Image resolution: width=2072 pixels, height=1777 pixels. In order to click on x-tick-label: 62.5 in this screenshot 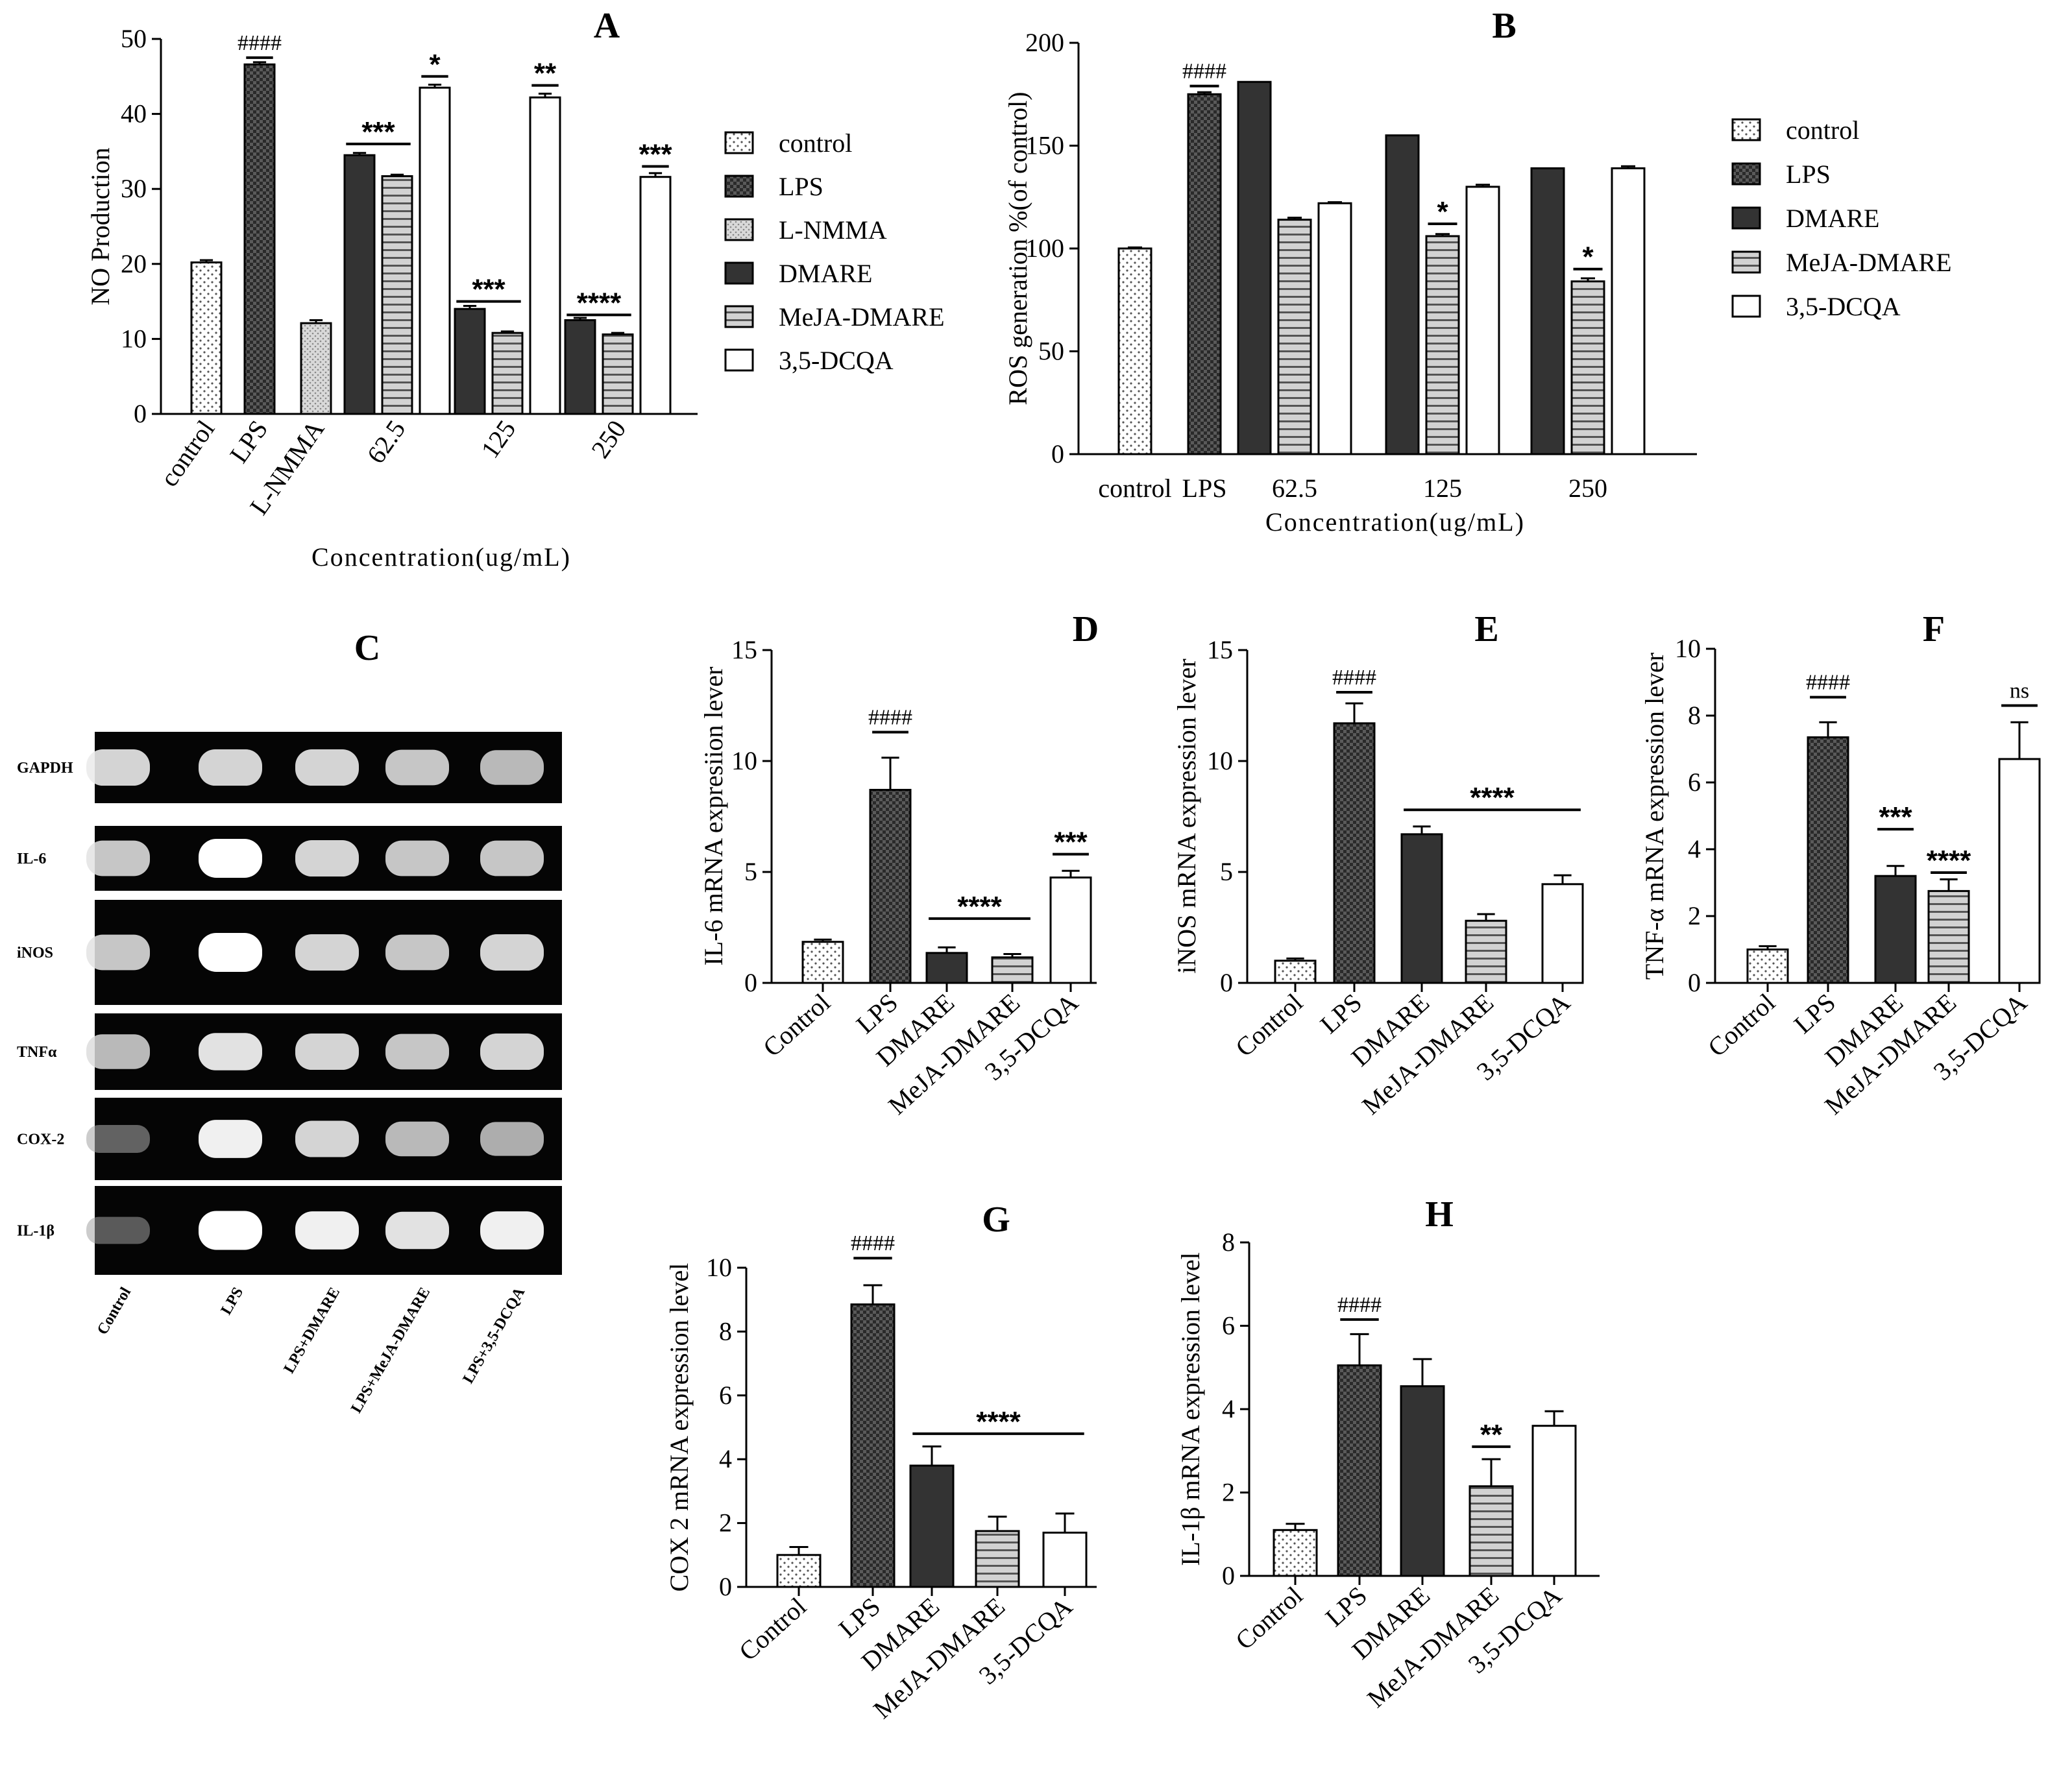, I will do `click(386, 442)`.